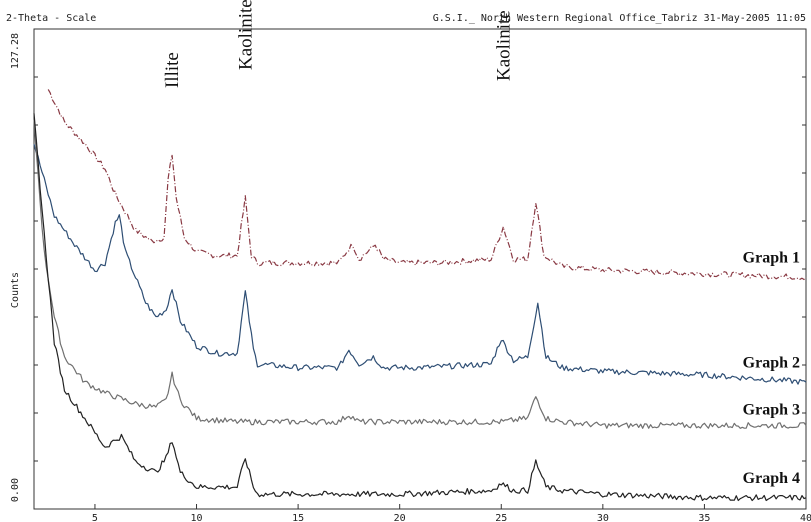 Image resolution: width=811 pixels, height=522 pixels. I want to click on series-label-2: Graph 2, so click(771, 362).